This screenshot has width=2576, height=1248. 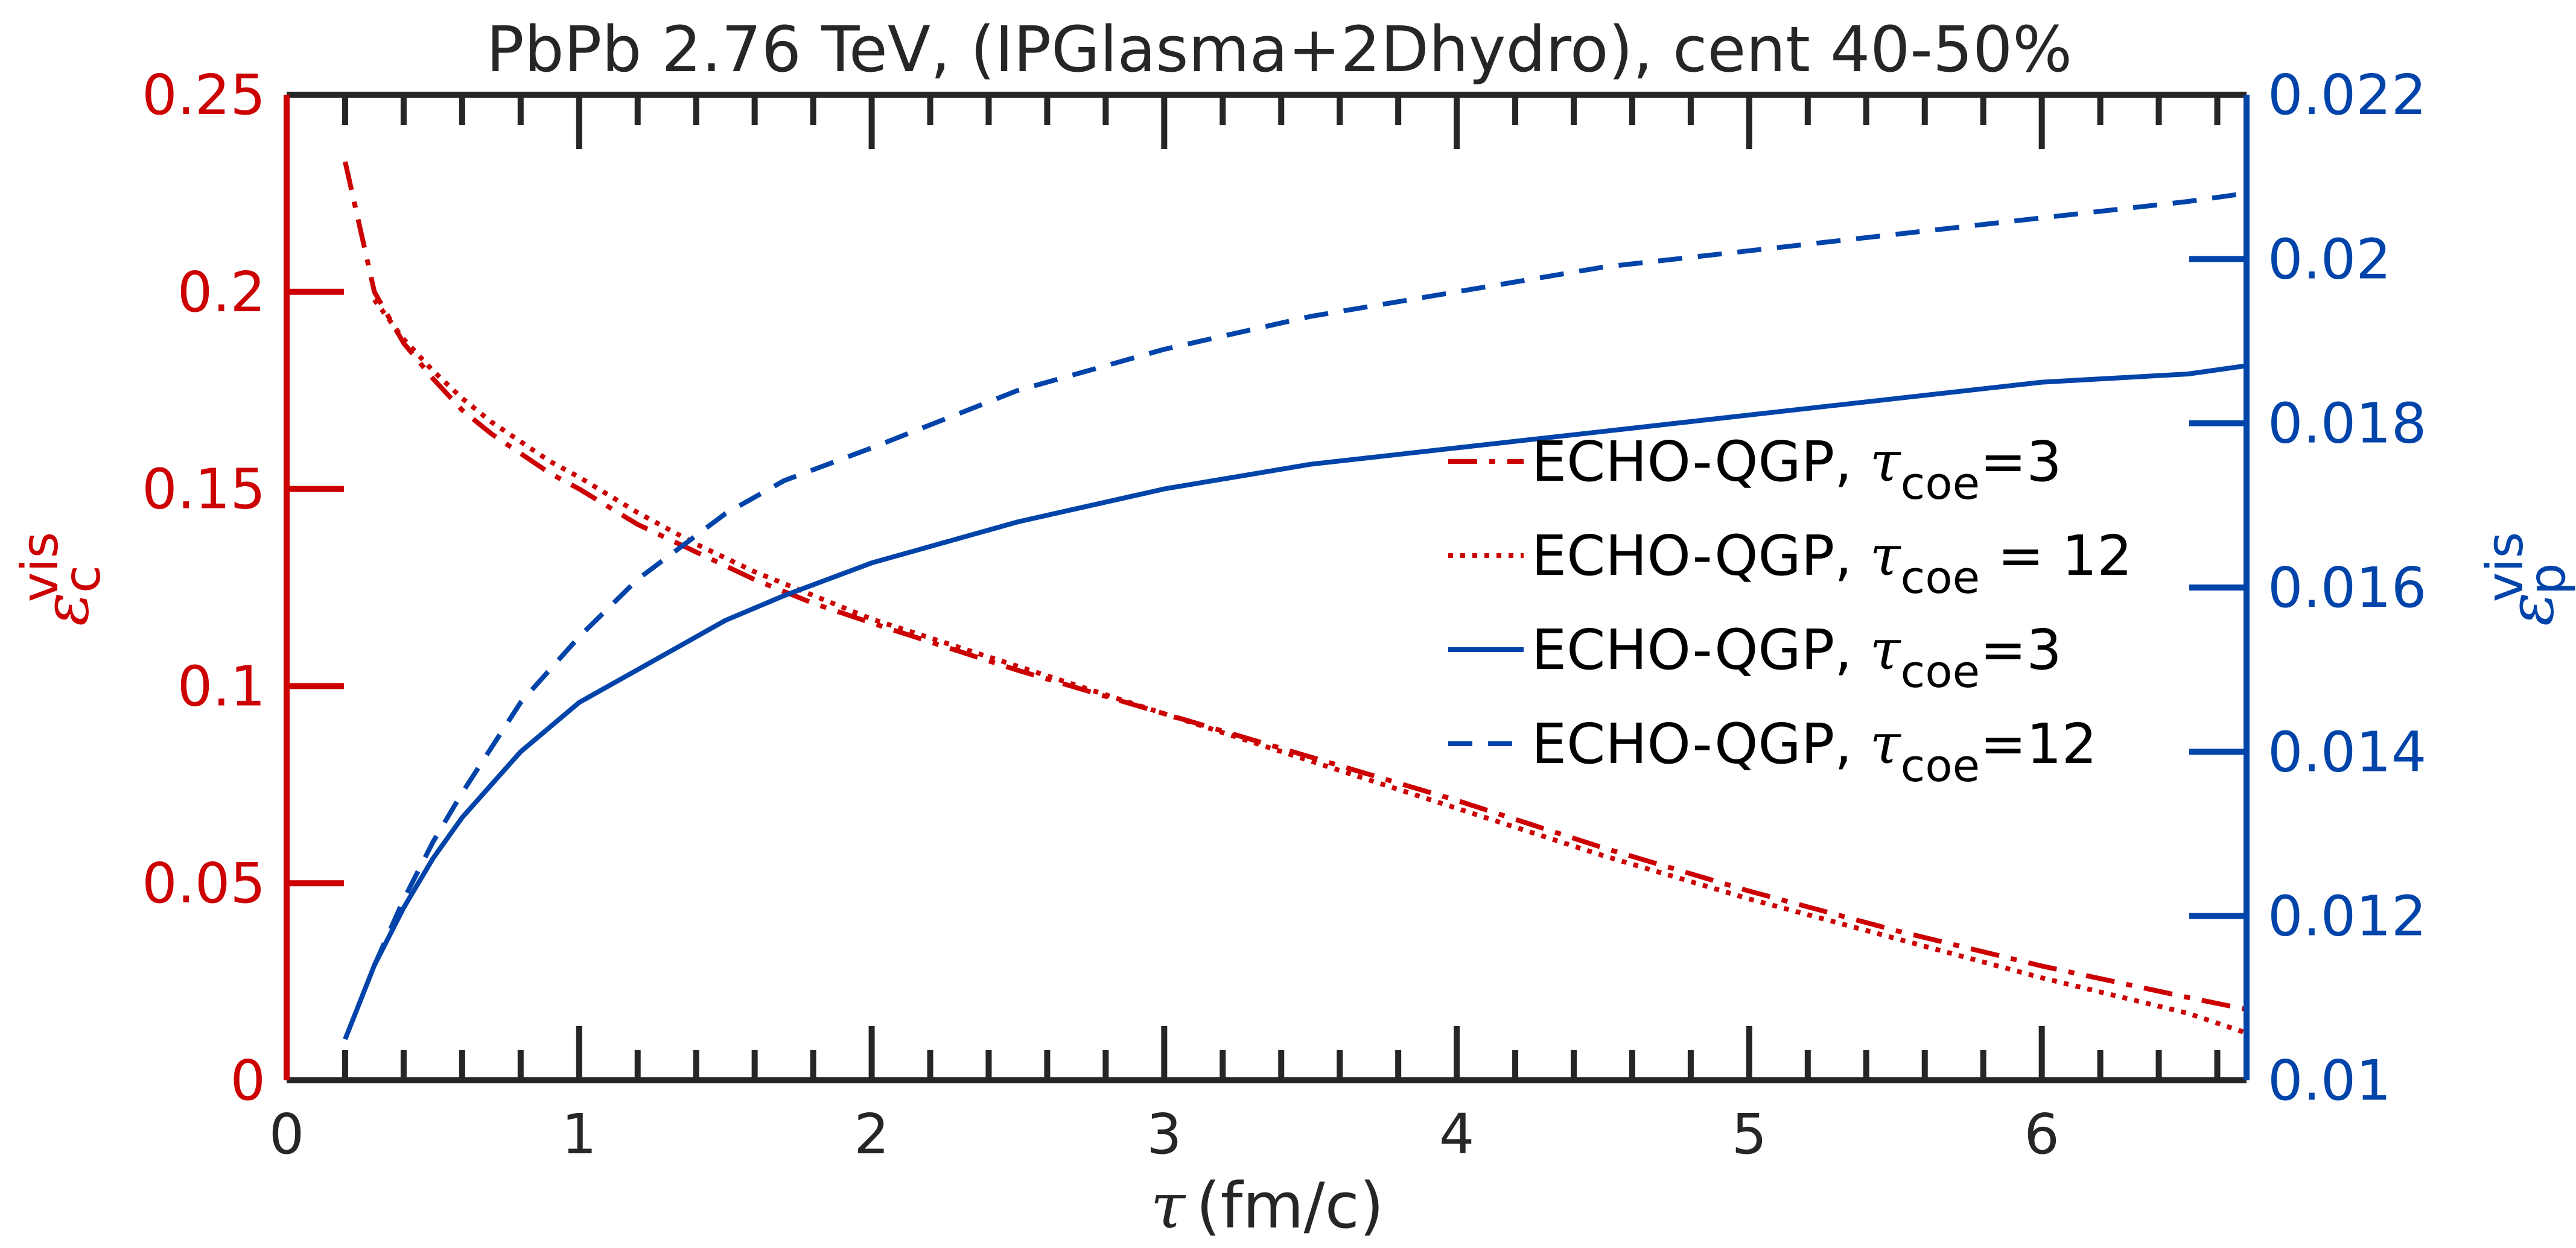 I want to click on right-y-tick-label: 0.018, so click(x=2347, y=423).